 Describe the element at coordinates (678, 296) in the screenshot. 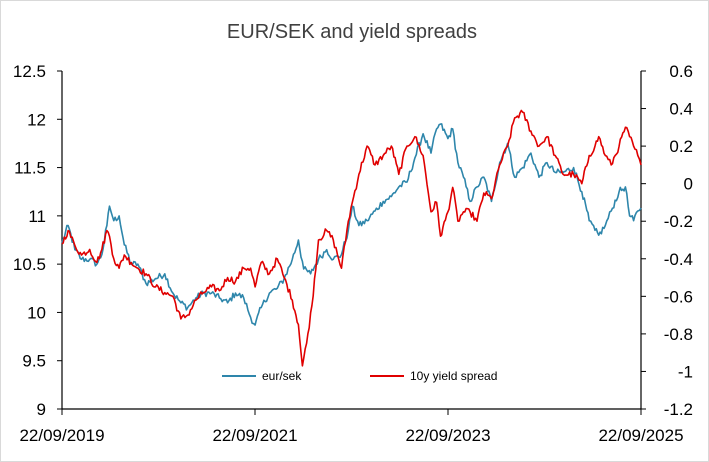

I see `right-tick-label: -0.6` at that location.